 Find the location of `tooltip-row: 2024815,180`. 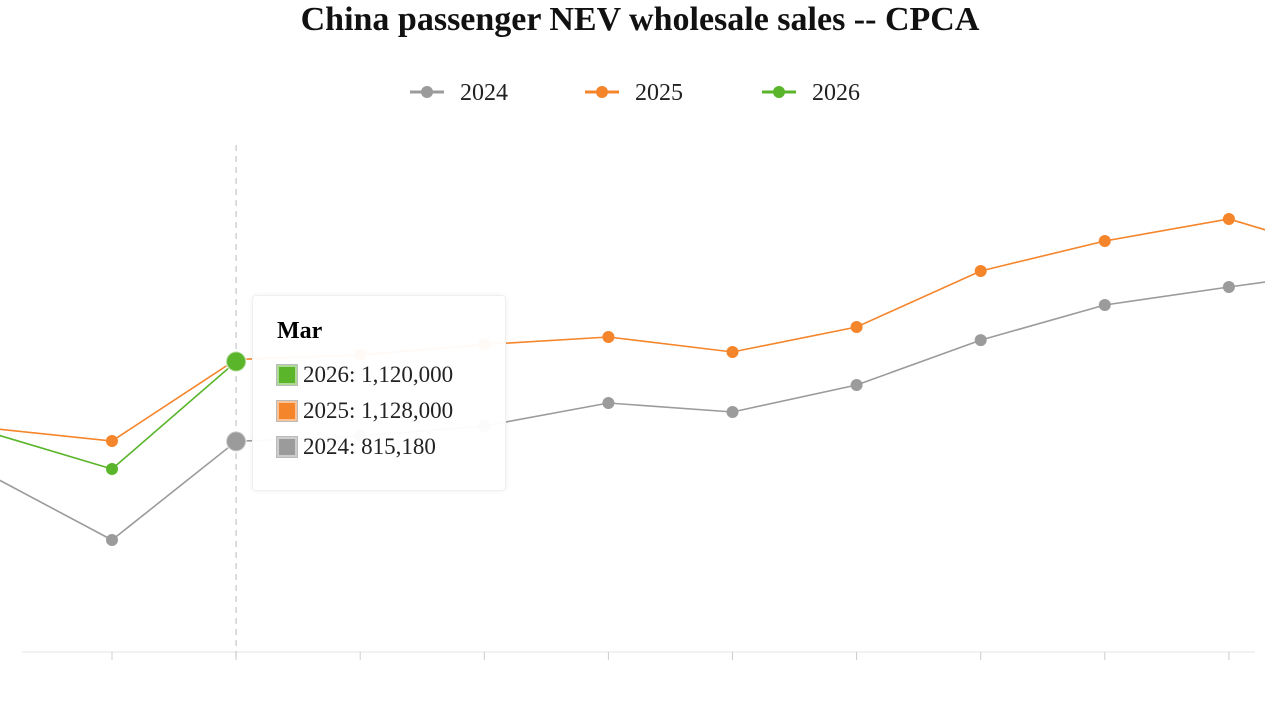

tooltip-row: 2024815,180 is located at coordinates (390, 447).